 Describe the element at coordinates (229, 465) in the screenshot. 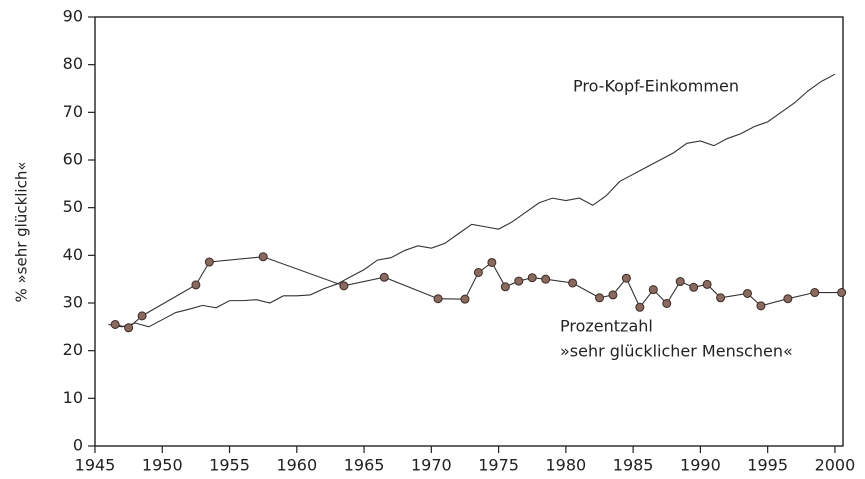

I see `x-tick-label: 1955` at that location.